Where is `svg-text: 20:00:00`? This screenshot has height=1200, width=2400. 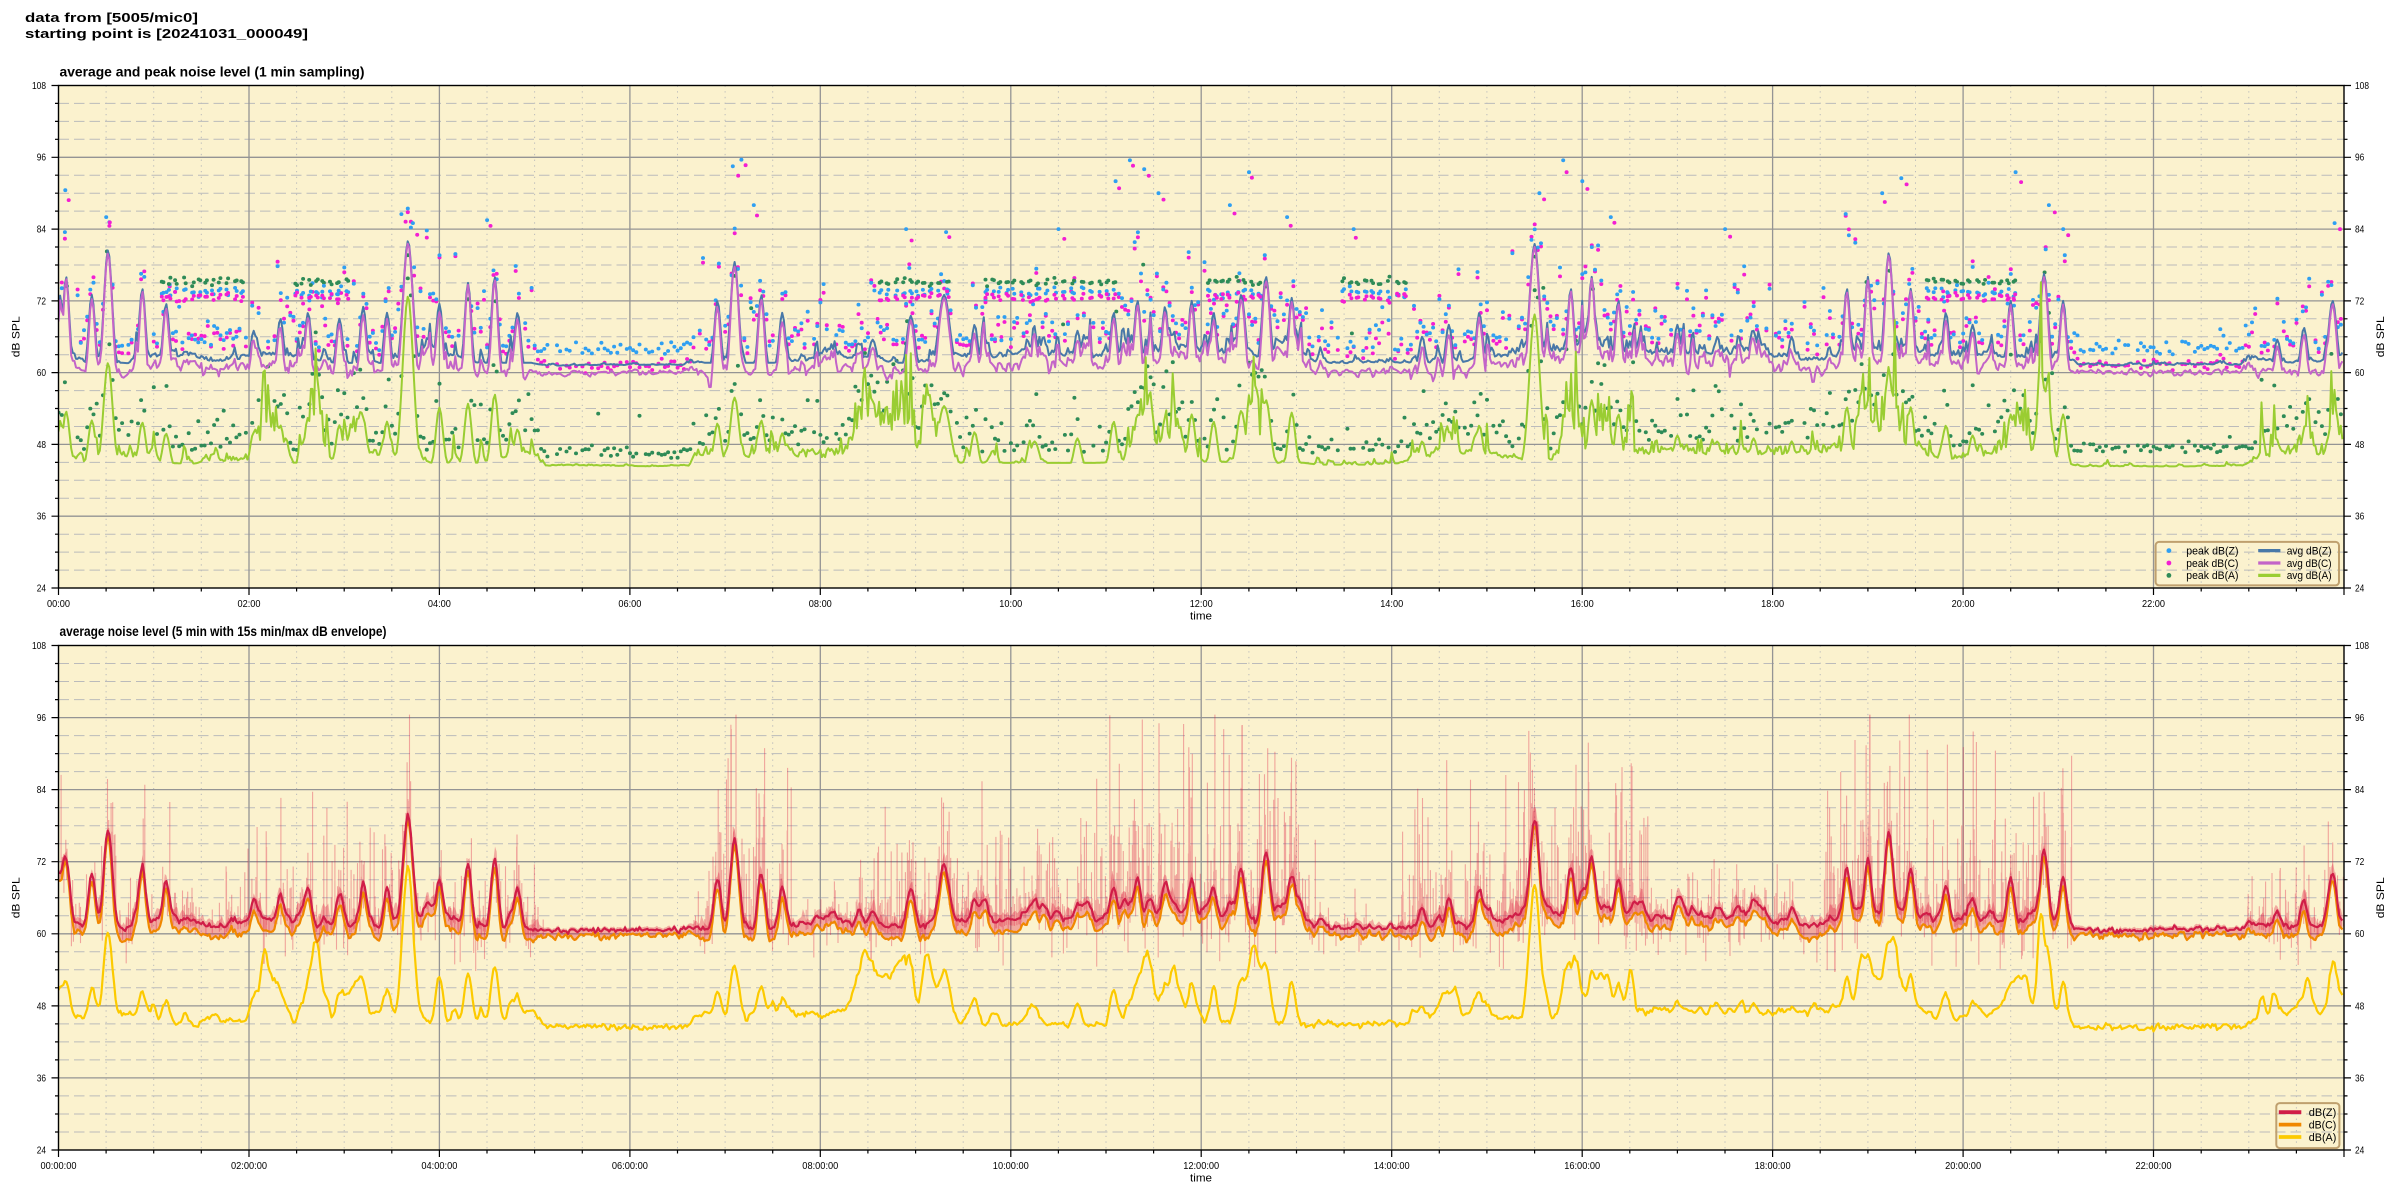 svg-text: 20:00:00 is located at coordinates (1963, 1166).